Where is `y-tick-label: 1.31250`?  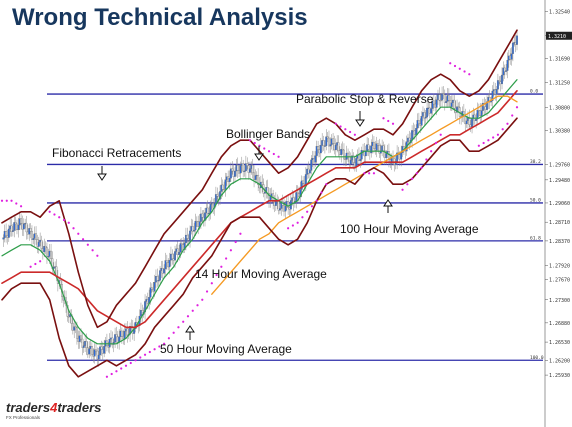
y-tick-label: 1.31250 is located at coordinates (559, 84).